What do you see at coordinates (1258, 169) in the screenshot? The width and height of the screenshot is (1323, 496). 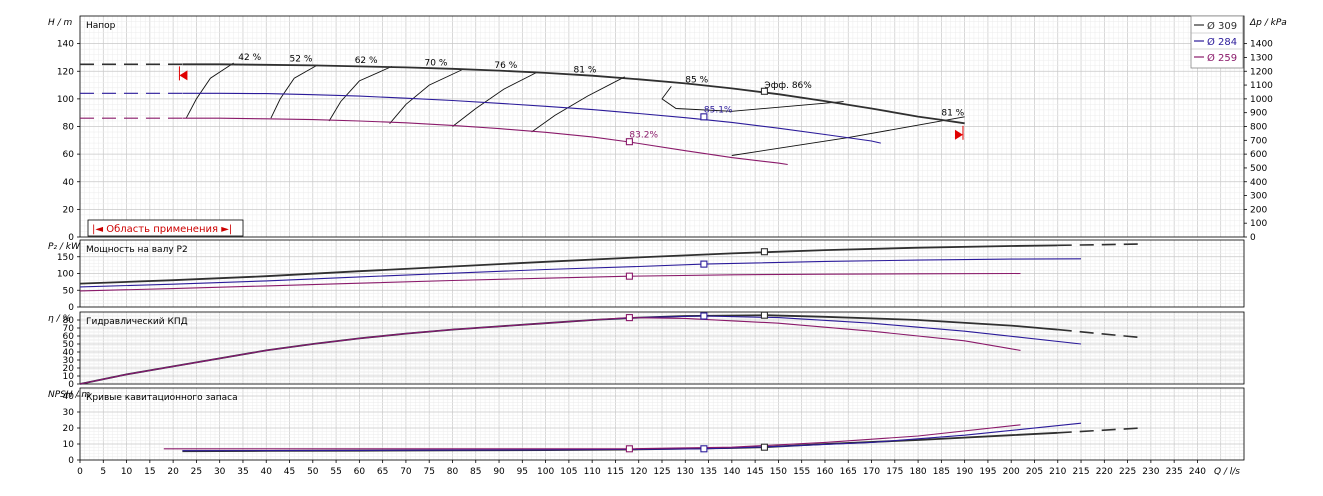 I see `y2-tick-label: 500` at bounding box center [1258, 169].